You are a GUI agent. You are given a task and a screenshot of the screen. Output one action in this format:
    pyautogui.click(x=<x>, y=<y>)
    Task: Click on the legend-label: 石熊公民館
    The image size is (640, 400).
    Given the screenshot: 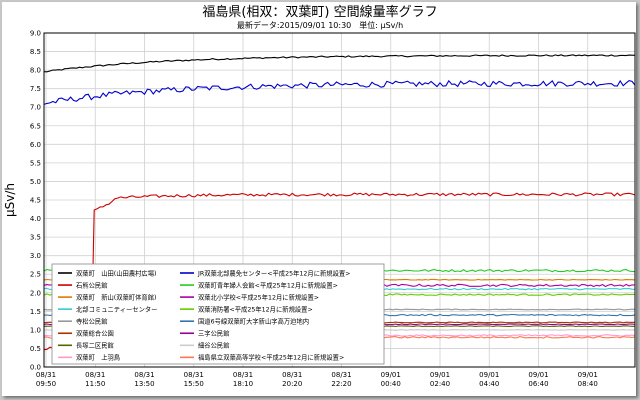 What is the action you would take?
    pyautogui.click(x=91, y=284)
    